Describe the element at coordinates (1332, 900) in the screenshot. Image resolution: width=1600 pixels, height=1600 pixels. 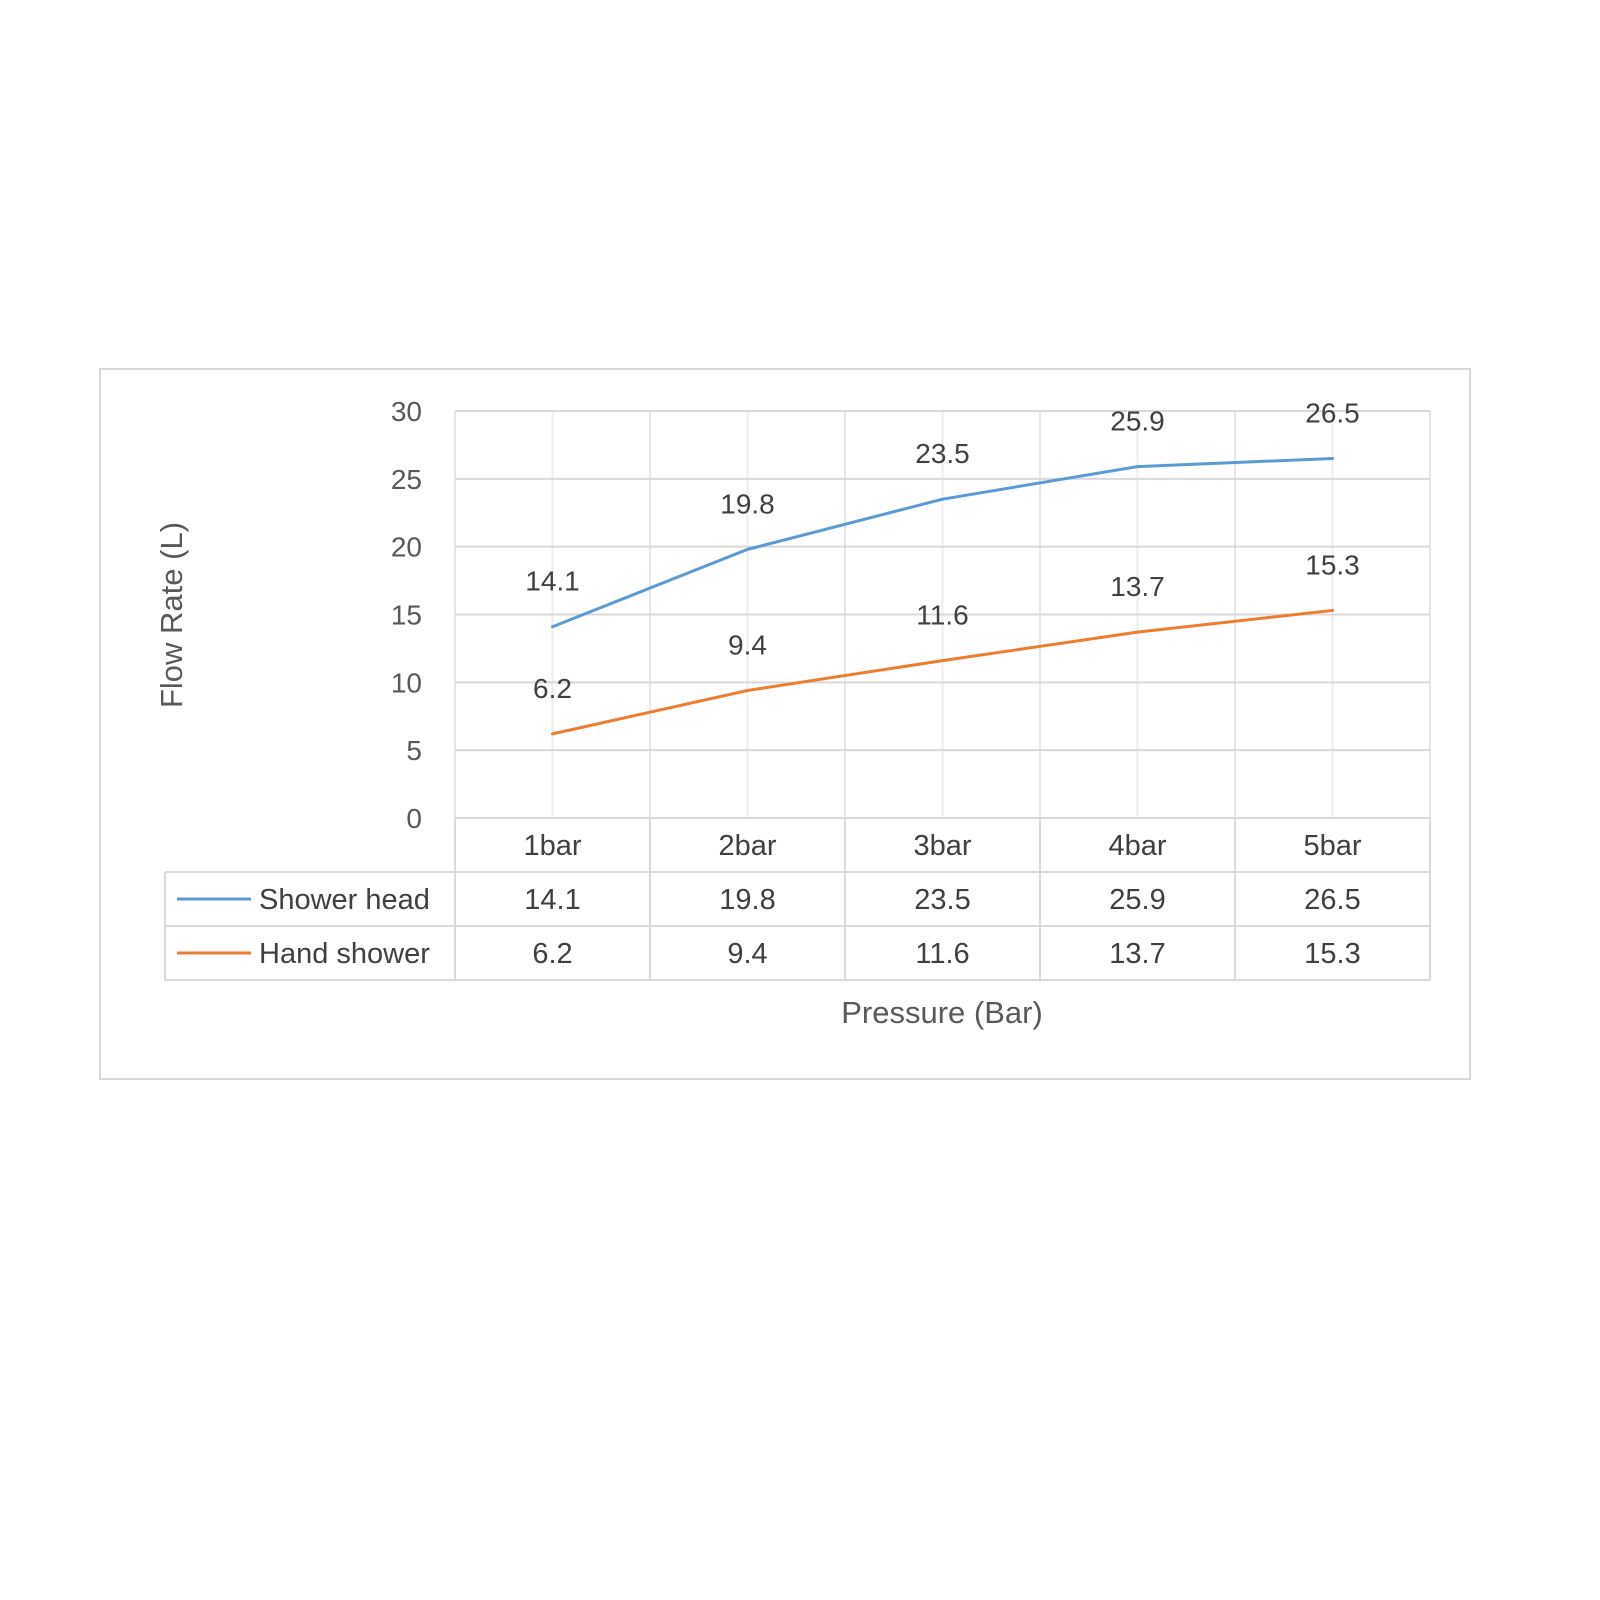
I see `table-value: 26.5` at that location.